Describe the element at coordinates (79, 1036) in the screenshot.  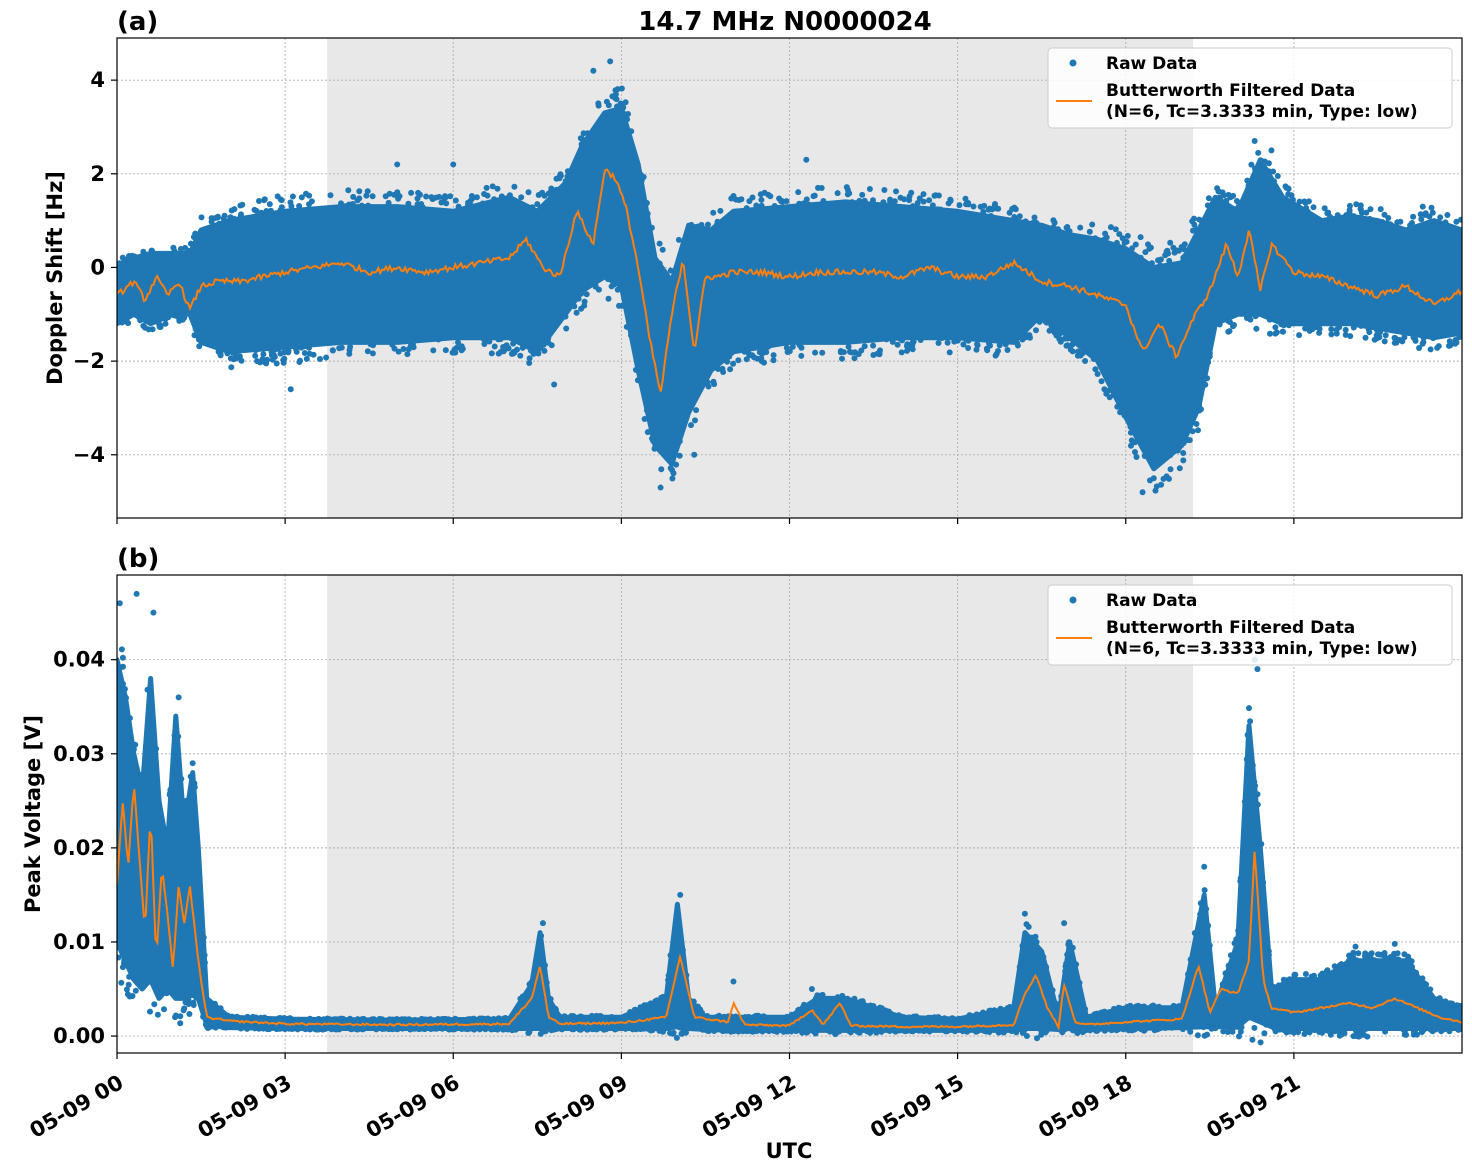
I see `y-tick-label: 0.00` at that location.